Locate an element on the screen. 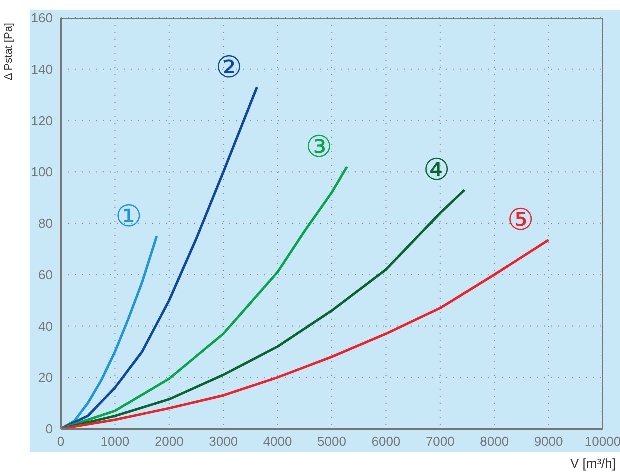 Image resolution: width=620 pixels, height=474 pixels. x-tick-label: 9000 is located at coordinates (549, 442).